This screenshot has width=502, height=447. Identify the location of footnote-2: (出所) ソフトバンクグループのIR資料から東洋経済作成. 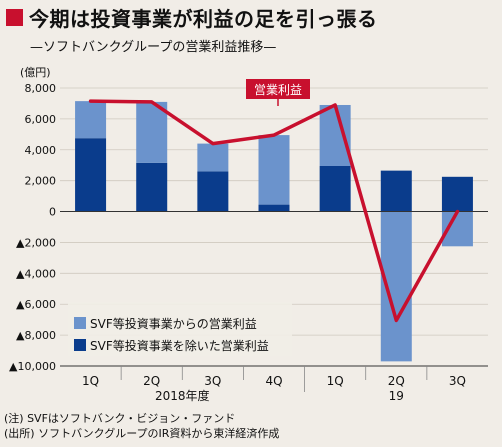
(142, 433).